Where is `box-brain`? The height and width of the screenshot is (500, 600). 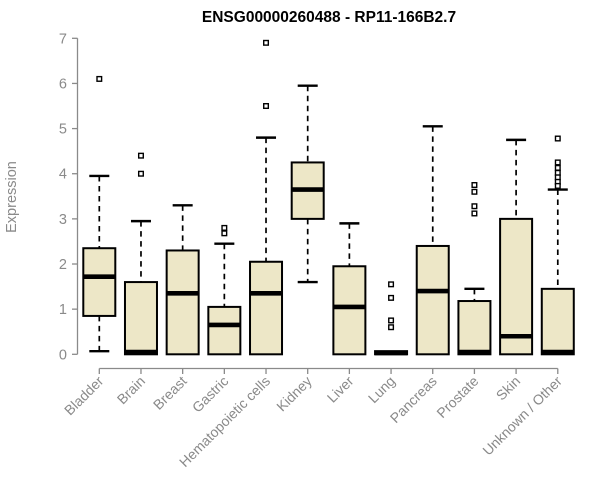
box-brain is located at coordinates (140, 254).